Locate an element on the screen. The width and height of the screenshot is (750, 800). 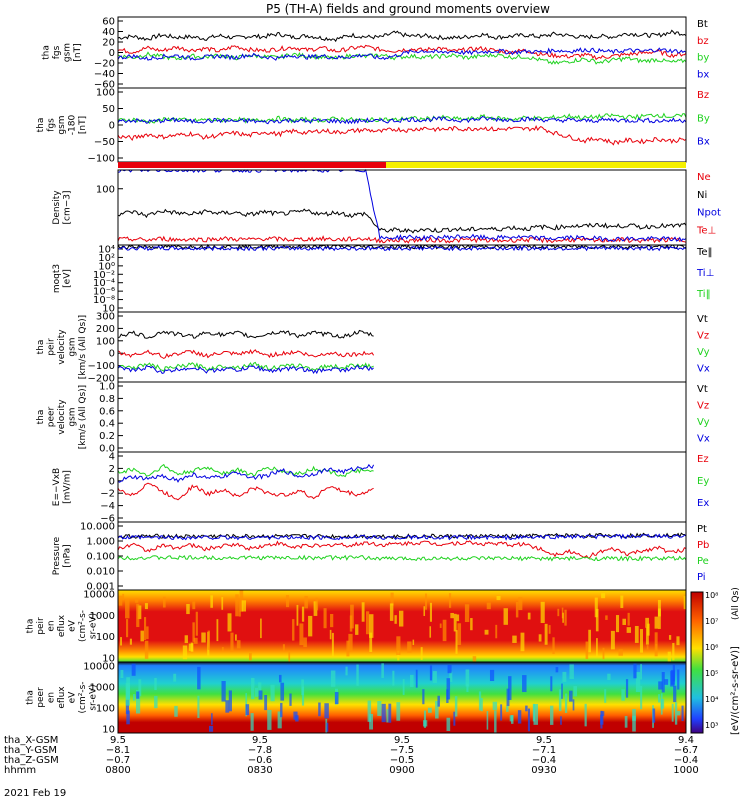
ytick-label: 0.0 is located at coordinates (107, 449).